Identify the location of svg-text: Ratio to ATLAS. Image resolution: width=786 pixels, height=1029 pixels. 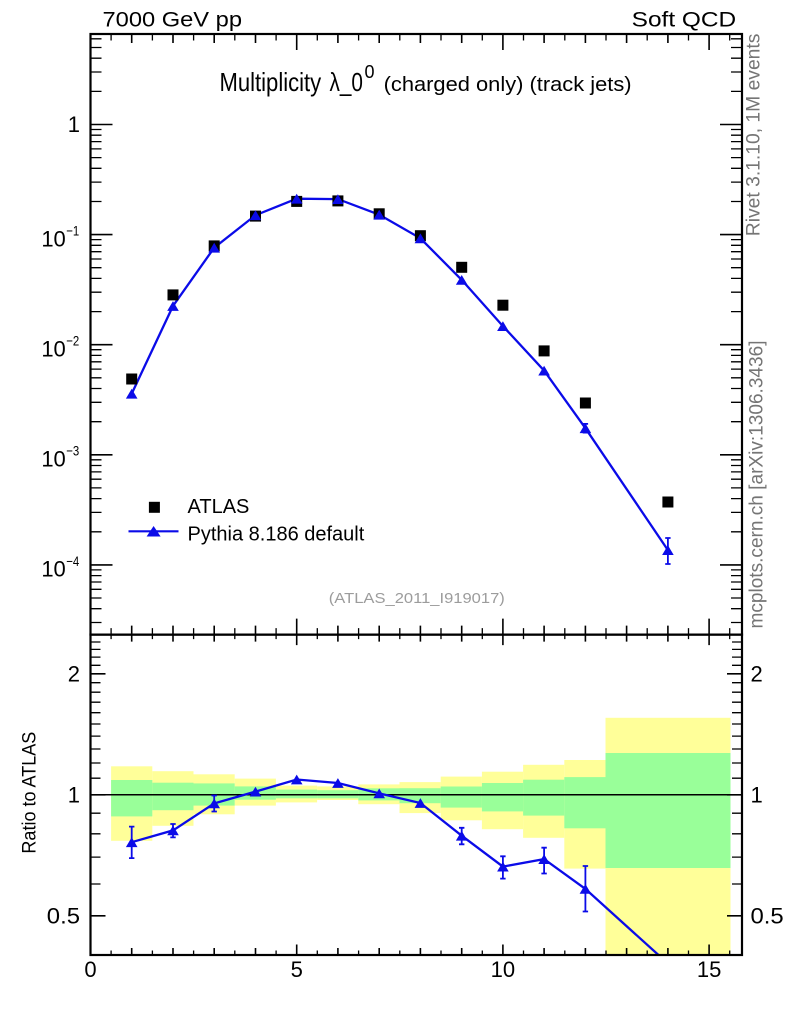
(30, 793).